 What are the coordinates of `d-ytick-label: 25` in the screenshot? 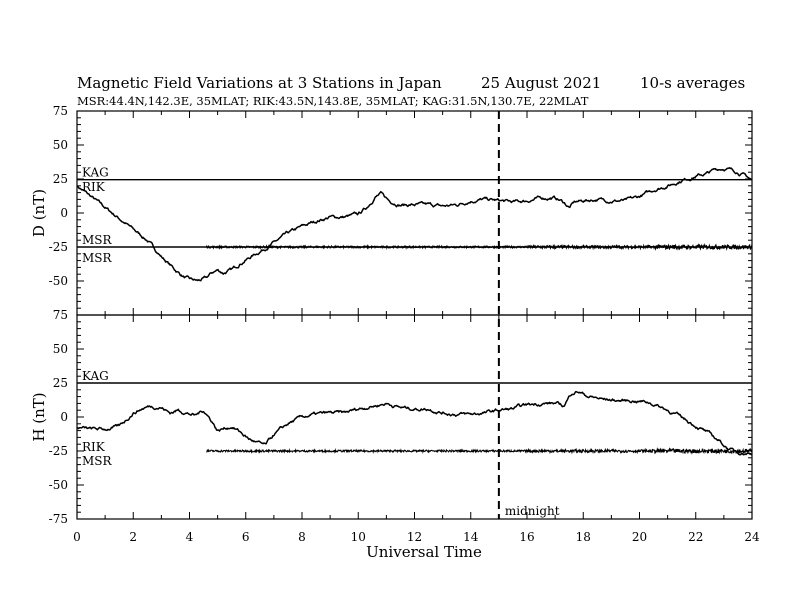 It's located at (60, 179).